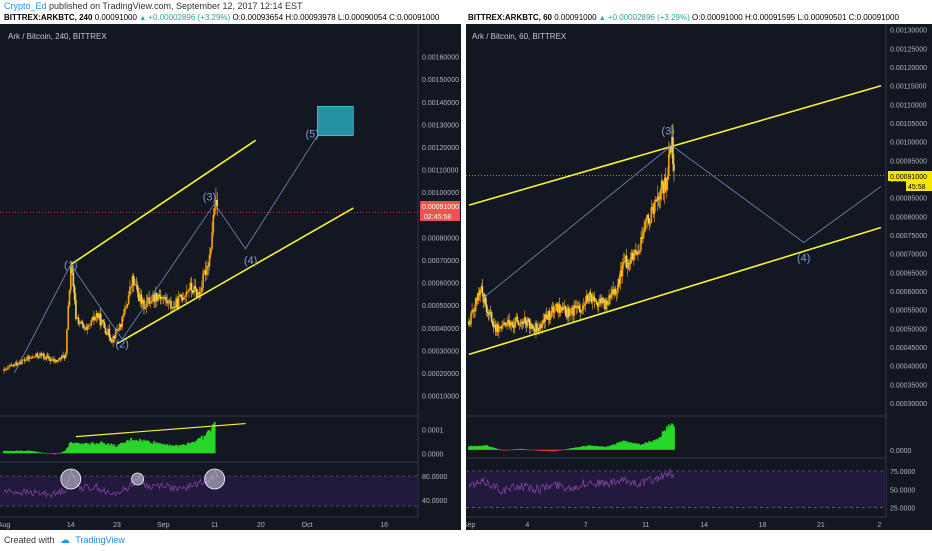 This screenshot has width=932, height=551. What do you see at coordinates (121, 345) in the screenshot?
I see `wave-label: (2)` at bounding box center [121, 345].